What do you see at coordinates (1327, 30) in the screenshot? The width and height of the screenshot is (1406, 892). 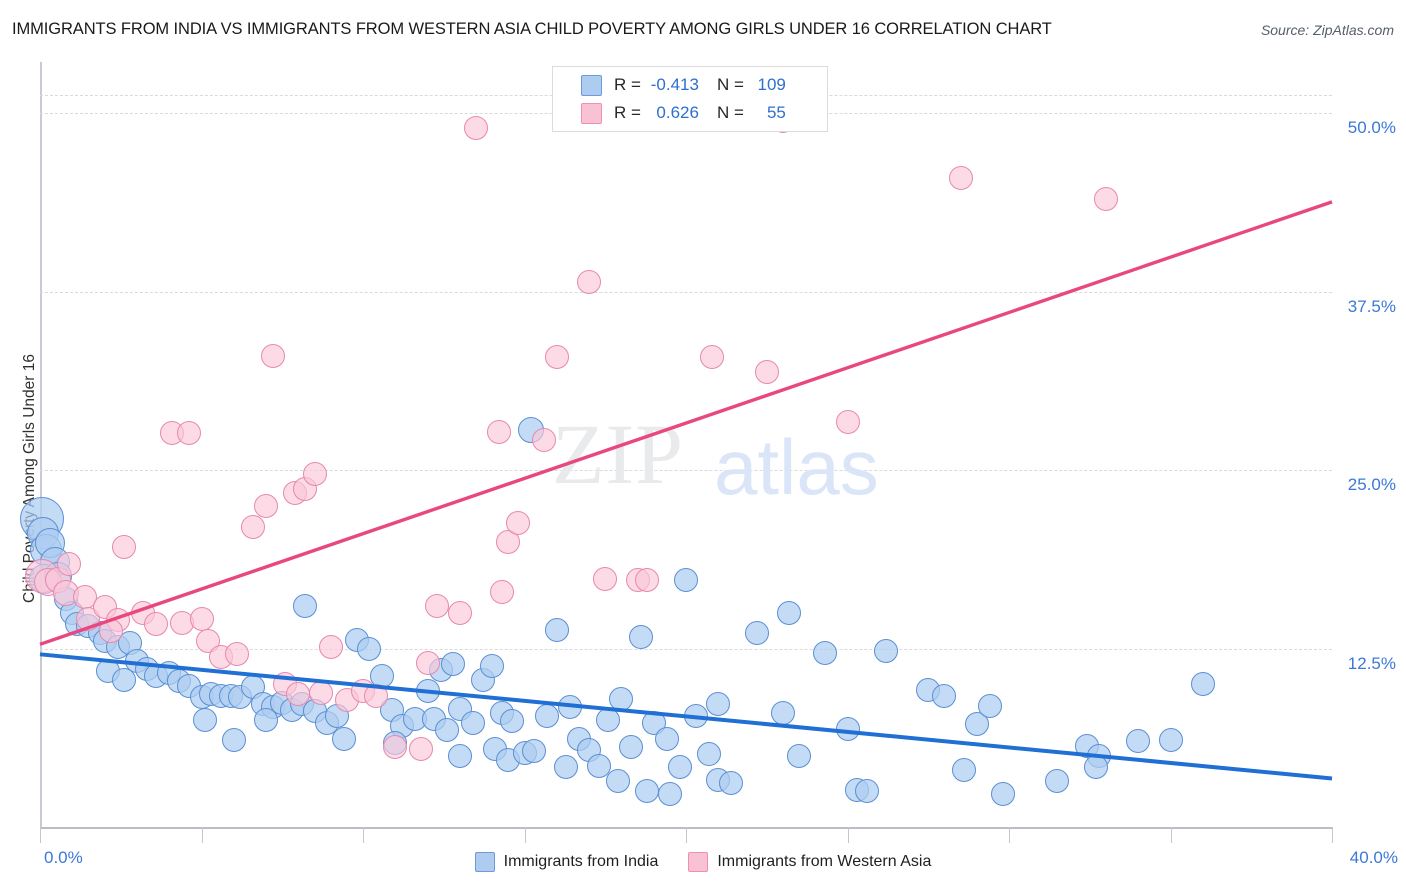 I see `source-label: Source: ZipAtlas.com` at bounding box center [1327, 30].